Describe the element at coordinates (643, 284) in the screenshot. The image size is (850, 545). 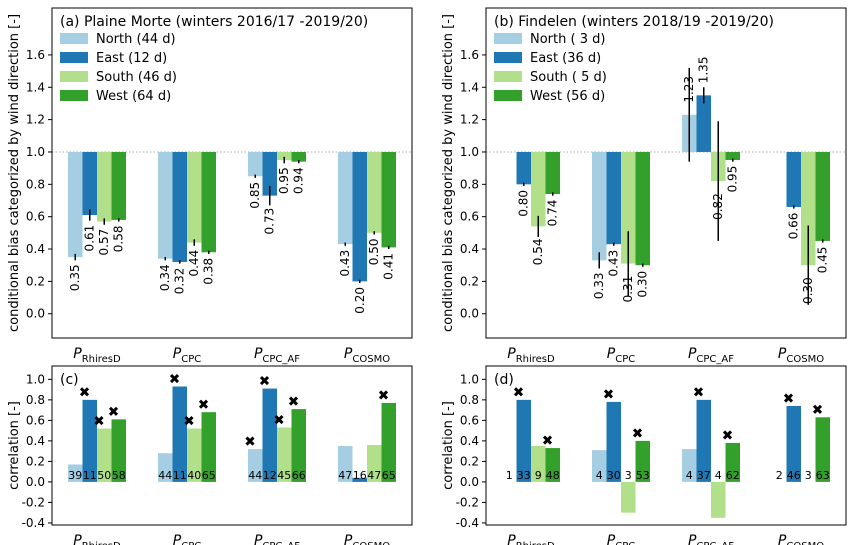
I see `value-label: 0.30` at that location.